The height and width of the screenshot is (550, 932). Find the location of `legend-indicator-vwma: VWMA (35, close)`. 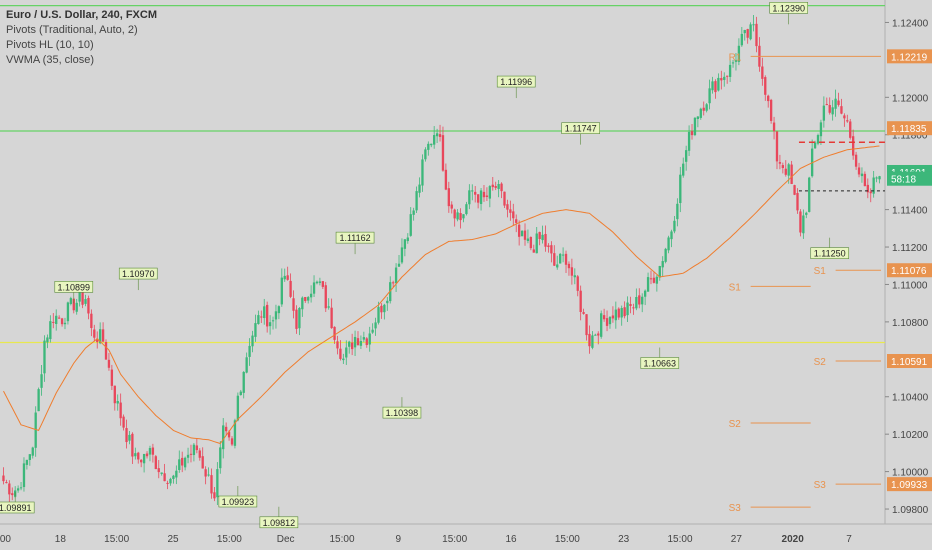

legend-indicator-vwma: VWMA (35, close) is located at coordinates (50, 60).